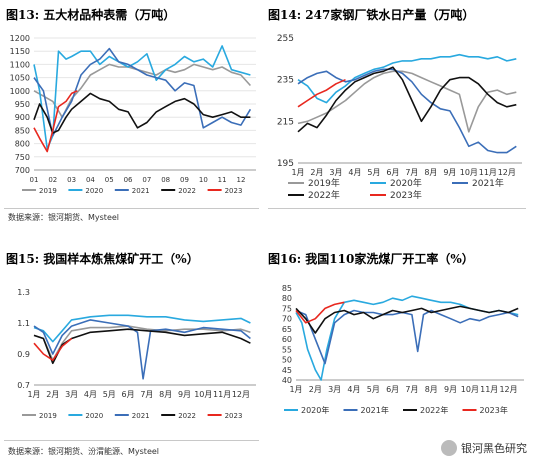 Image resolution: width=537 pixels, height=468 pixels. Describe the element at coordinates (22, 104) in the screenshot. I see `y-tick-label: 950` at that location.